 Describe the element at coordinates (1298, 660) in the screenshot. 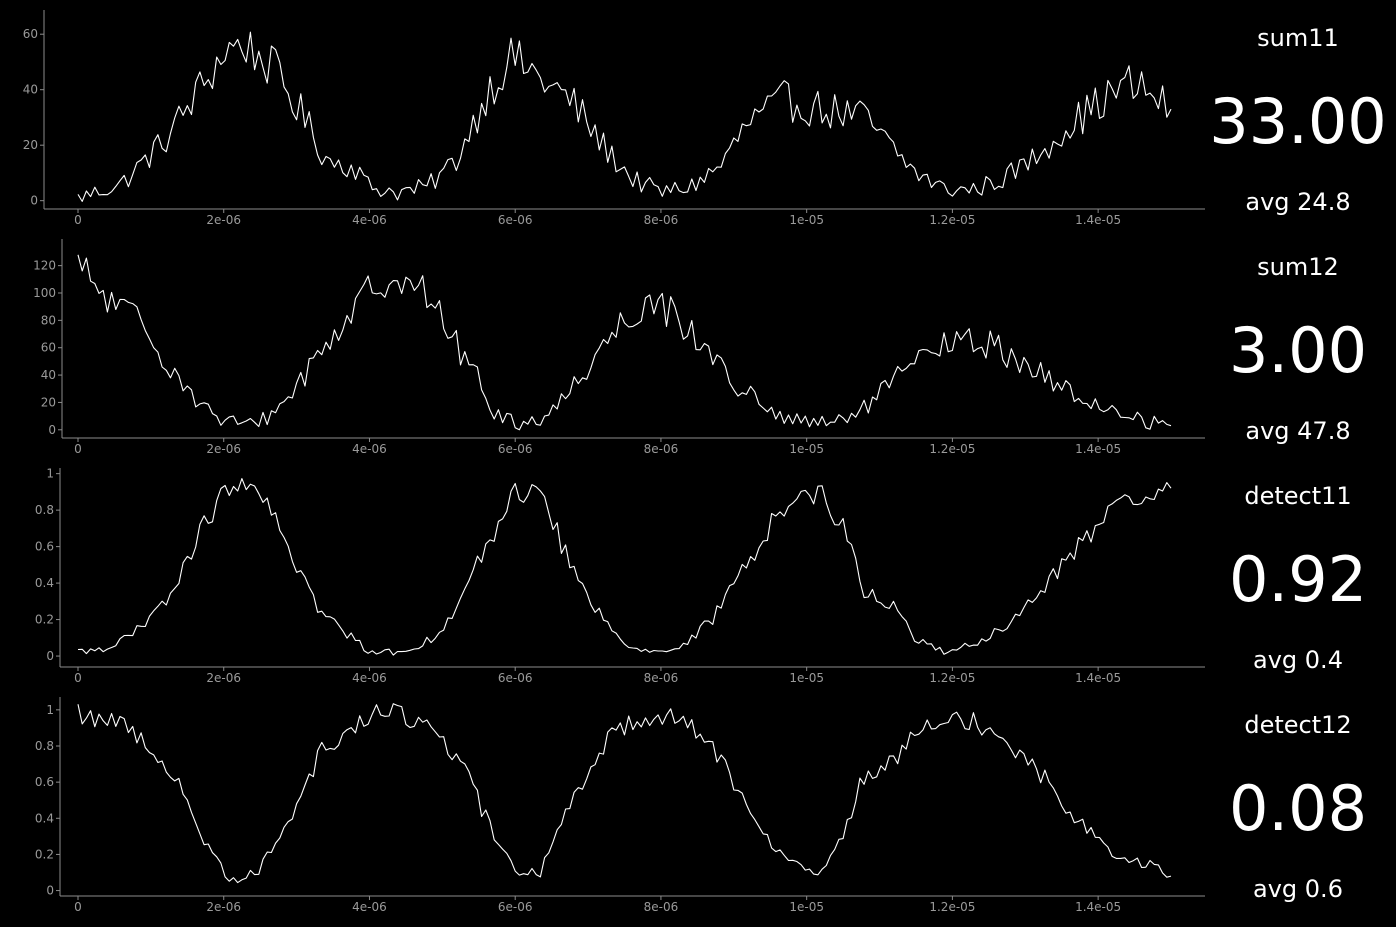

I see `average-value: avg 0.4` at that location.